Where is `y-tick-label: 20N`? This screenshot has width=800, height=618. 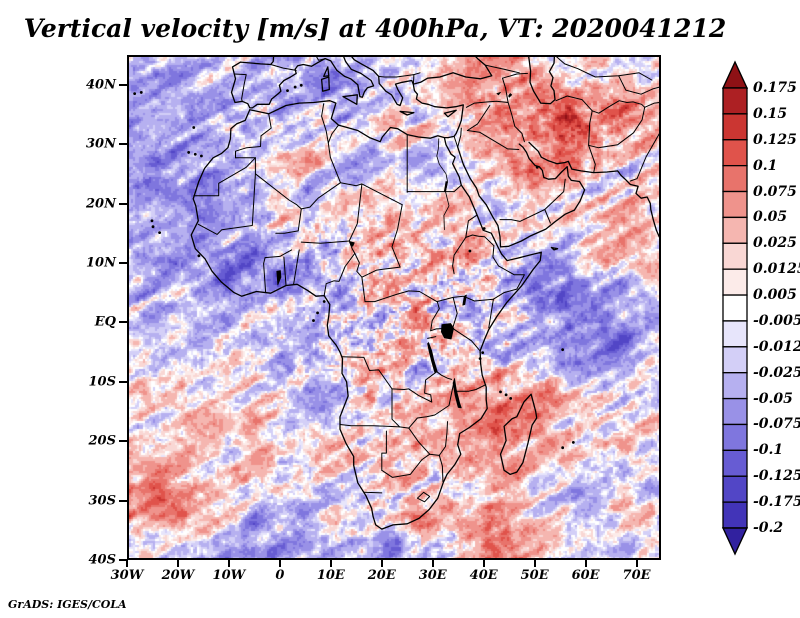
y-tick-label: 20N is located at coordinates (101, 204).